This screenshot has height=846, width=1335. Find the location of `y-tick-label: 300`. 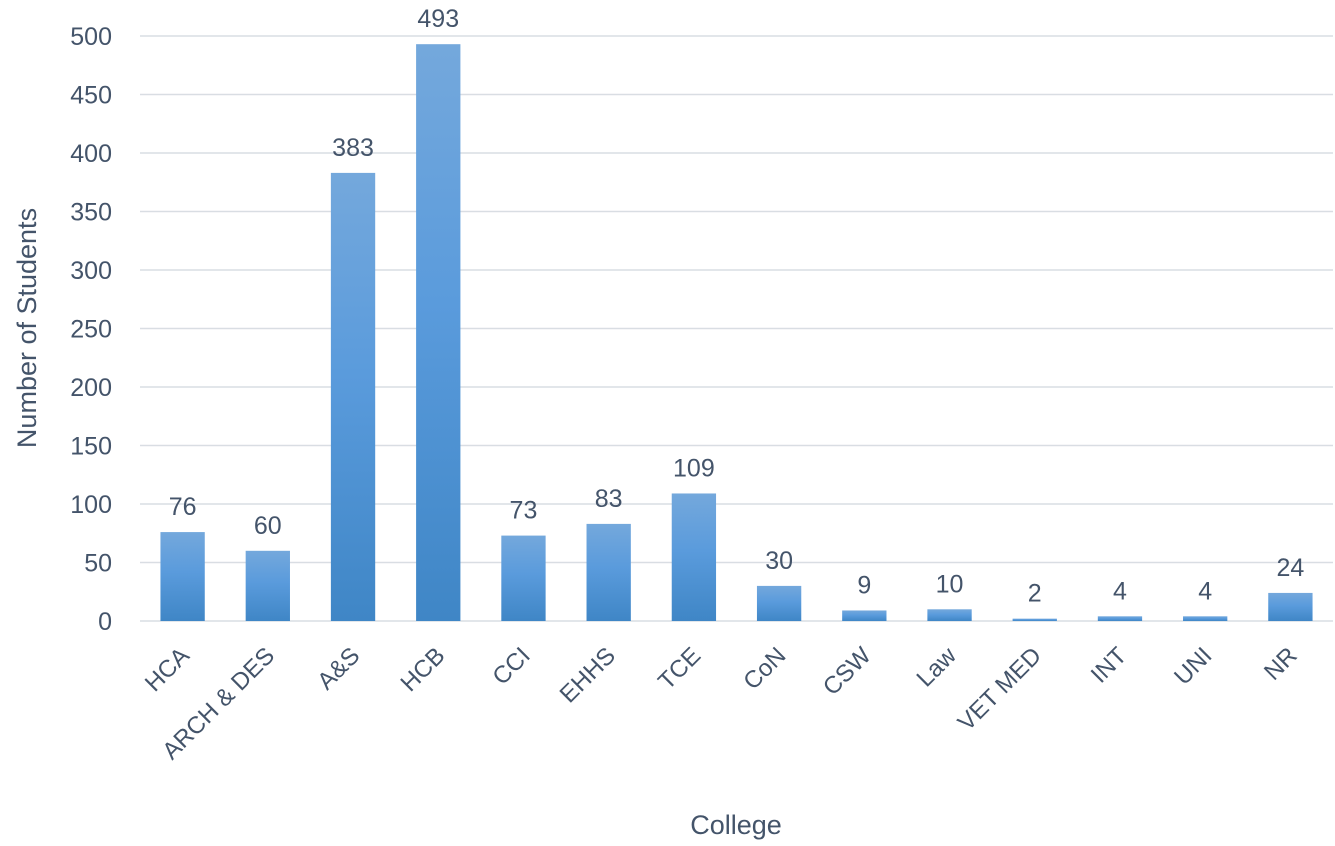

y-tick-label: 300 is located at coordinates (91, 271).